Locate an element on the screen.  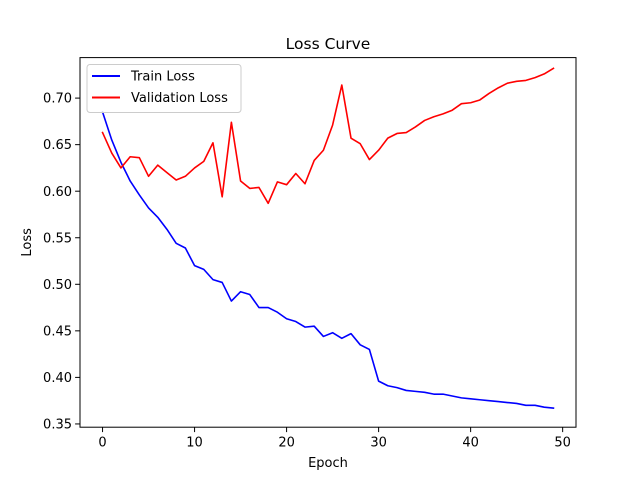
y-tick-label: 0.65 is located at coordinates (57, 145).